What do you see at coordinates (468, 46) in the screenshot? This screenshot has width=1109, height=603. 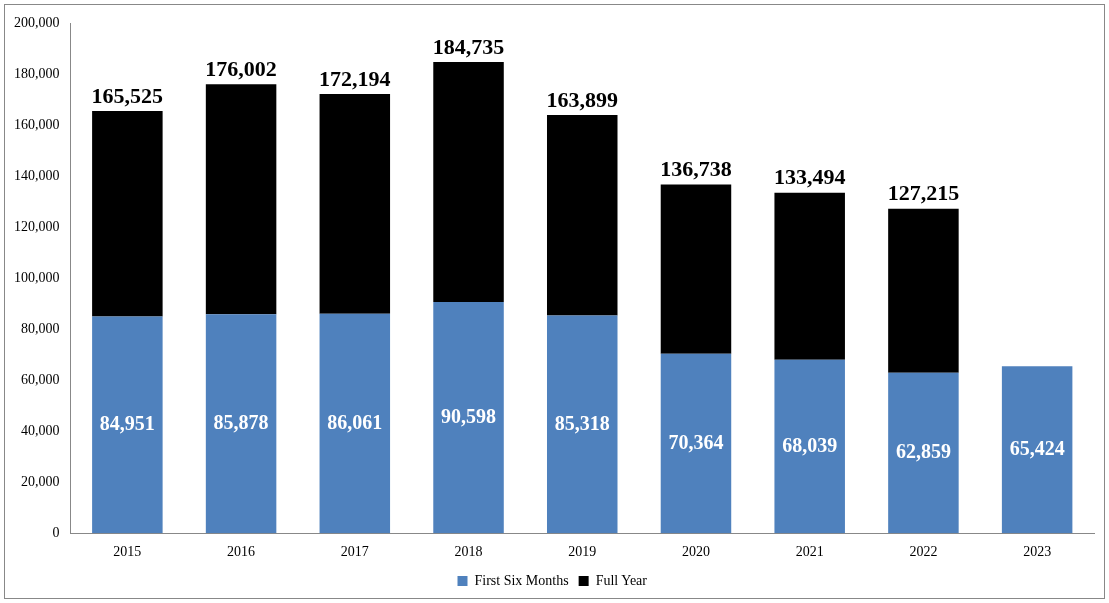 I see `total-label: 184,735` at bounding box center [468, 46].